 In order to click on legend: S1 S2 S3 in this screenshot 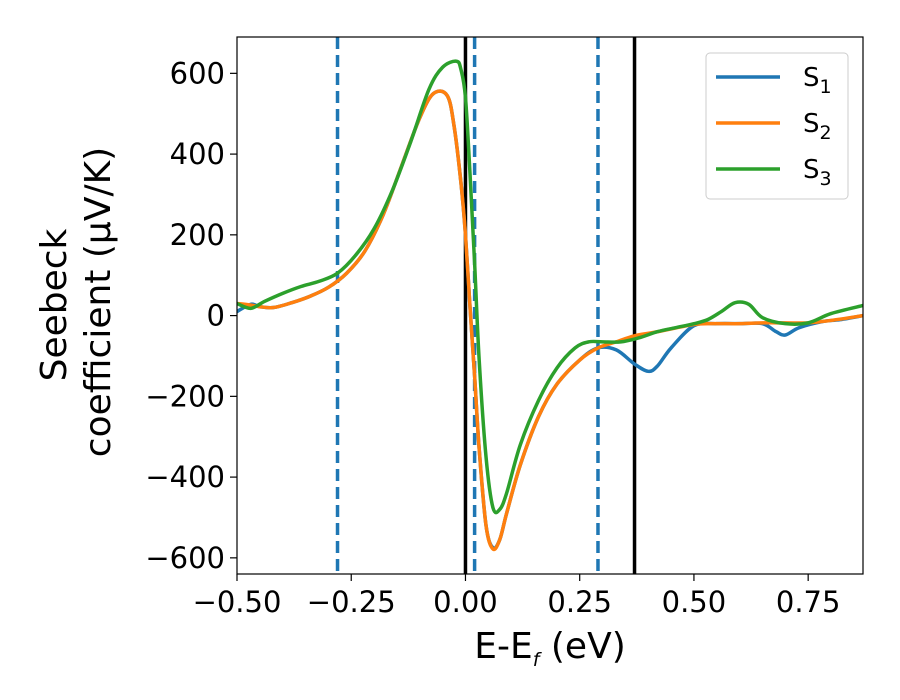, I will do `click(777, 126)`.